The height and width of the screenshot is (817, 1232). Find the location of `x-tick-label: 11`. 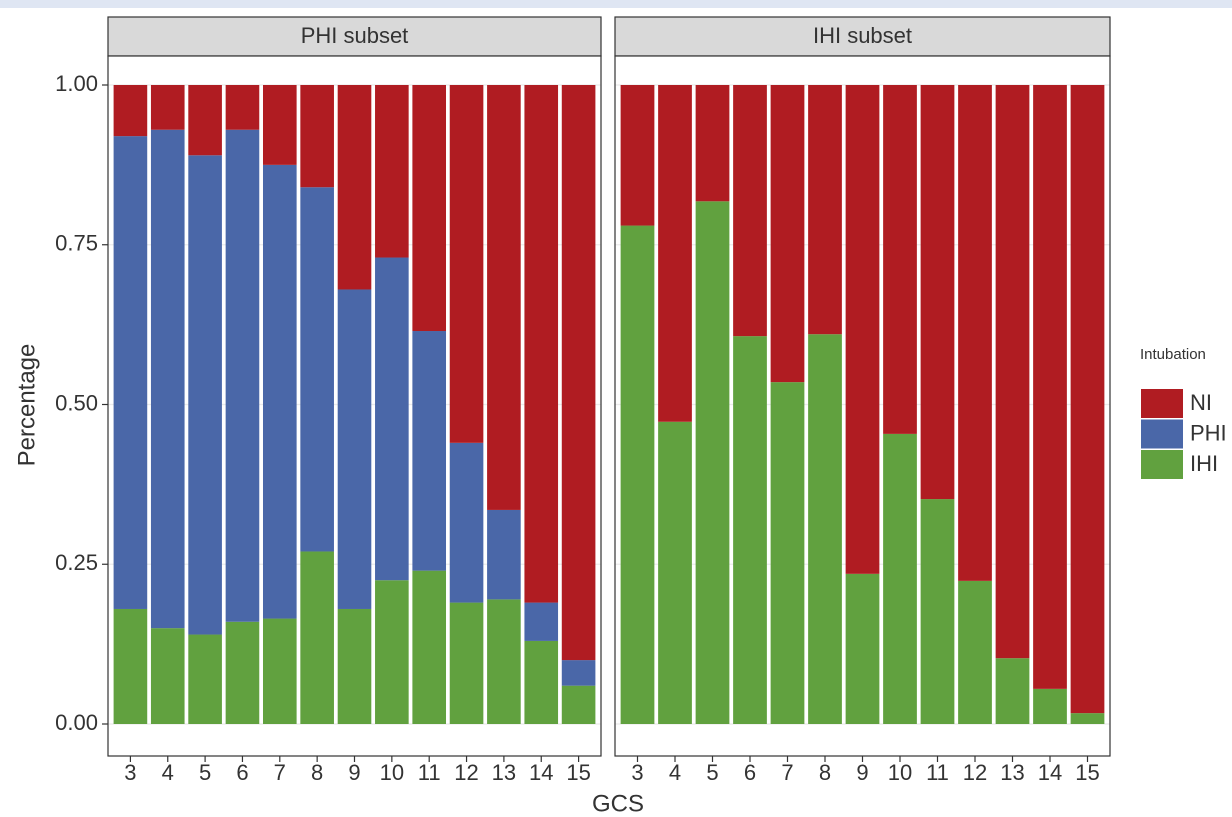

x-tick-label: 11 is located at coordinates (937, 772).